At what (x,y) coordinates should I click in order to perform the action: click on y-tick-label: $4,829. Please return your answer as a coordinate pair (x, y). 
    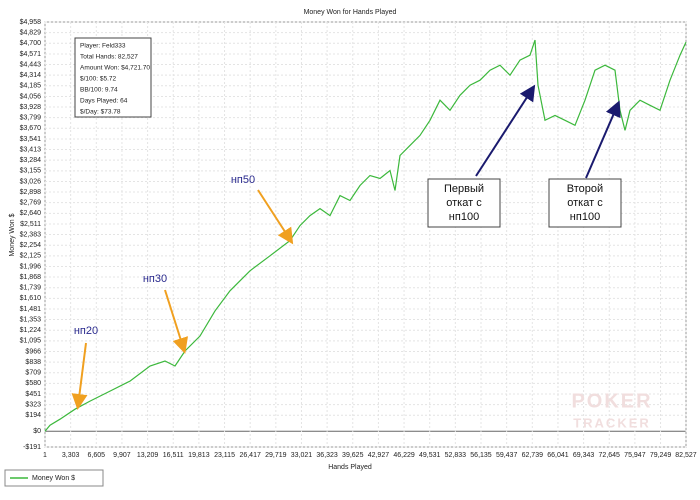
    Looking at the image, I should click on (31, 32).